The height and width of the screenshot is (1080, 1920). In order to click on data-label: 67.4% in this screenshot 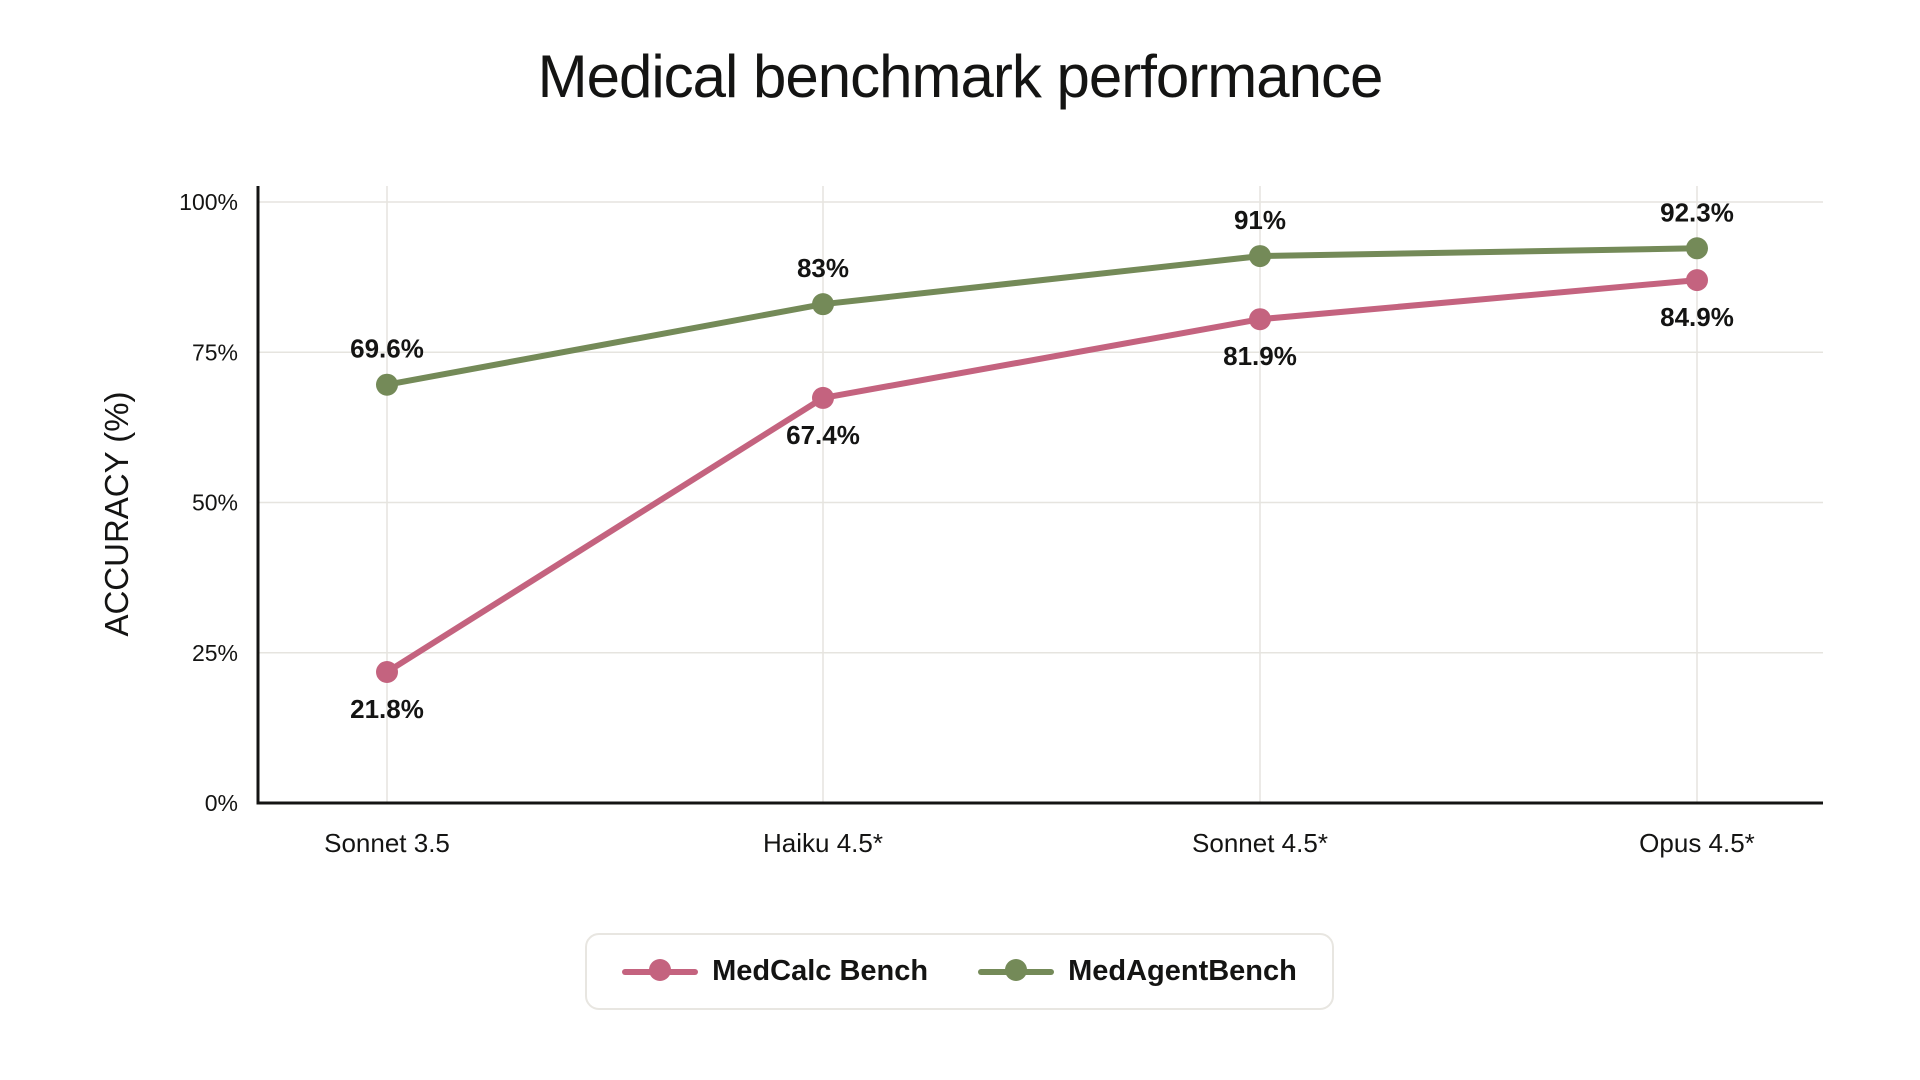, I will do `click(823, 435)`.